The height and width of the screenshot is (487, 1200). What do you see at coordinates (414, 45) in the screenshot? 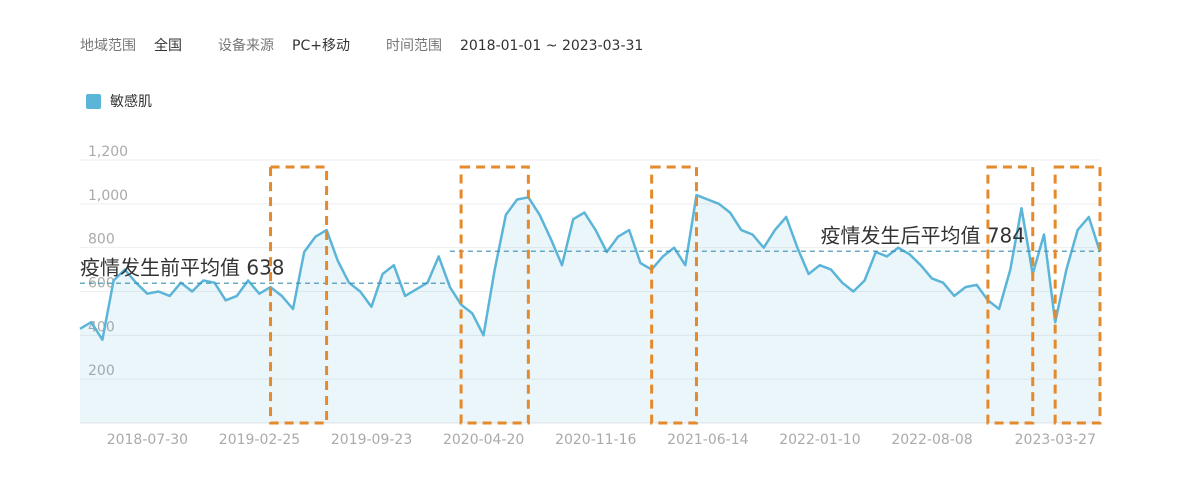
I see `filter-label: 时间范围` at bounding box center [414, 45].